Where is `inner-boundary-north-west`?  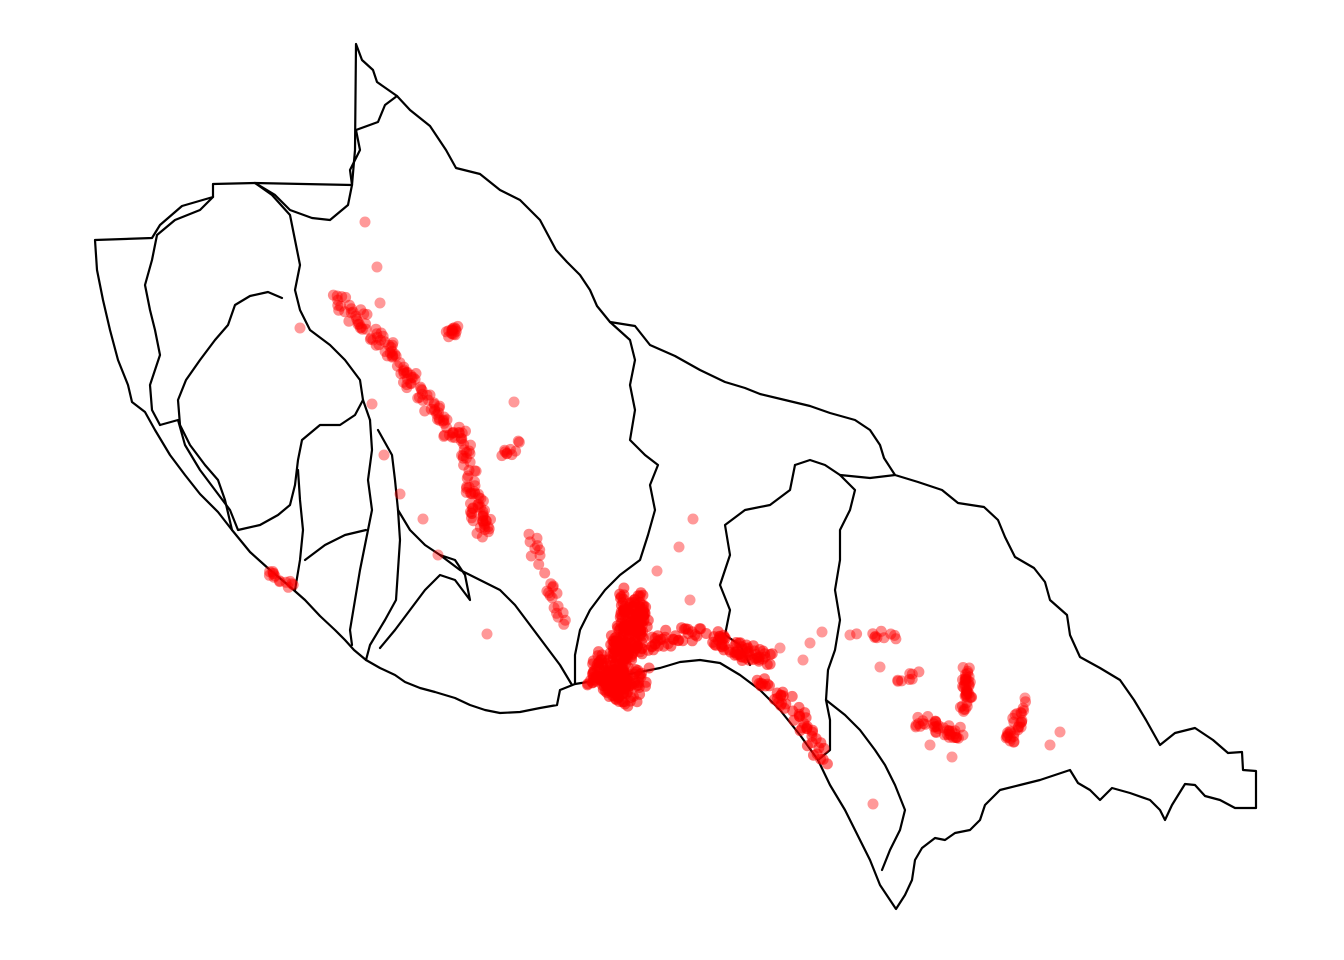
inner-boundary-north-west is located at coordinates (355, 157).